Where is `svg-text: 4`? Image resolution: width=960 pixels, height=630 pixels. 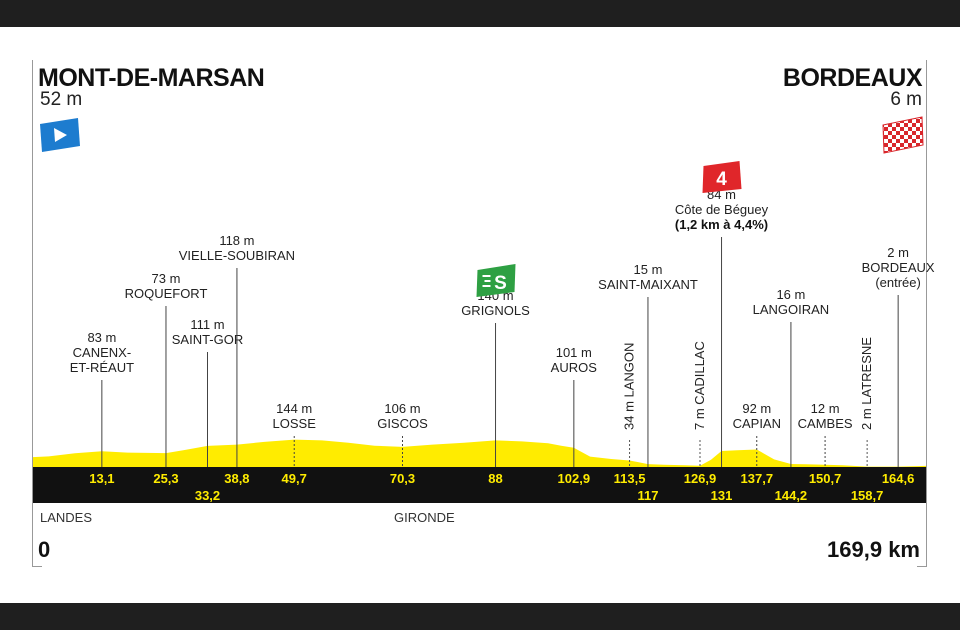 svg-text: 4 is located at coordinates (721, 179).